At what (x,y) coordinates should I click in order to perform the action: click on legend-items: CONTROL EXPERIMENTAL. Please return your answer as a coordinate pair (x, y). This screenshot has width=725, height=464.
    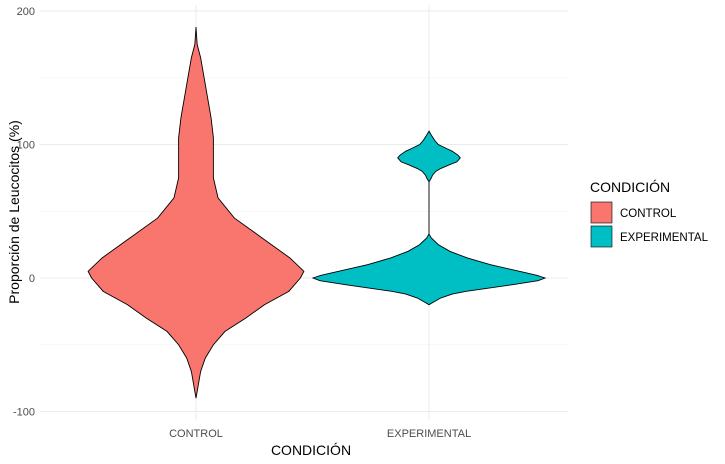
    Looking at the image, I should click on (649, 224).